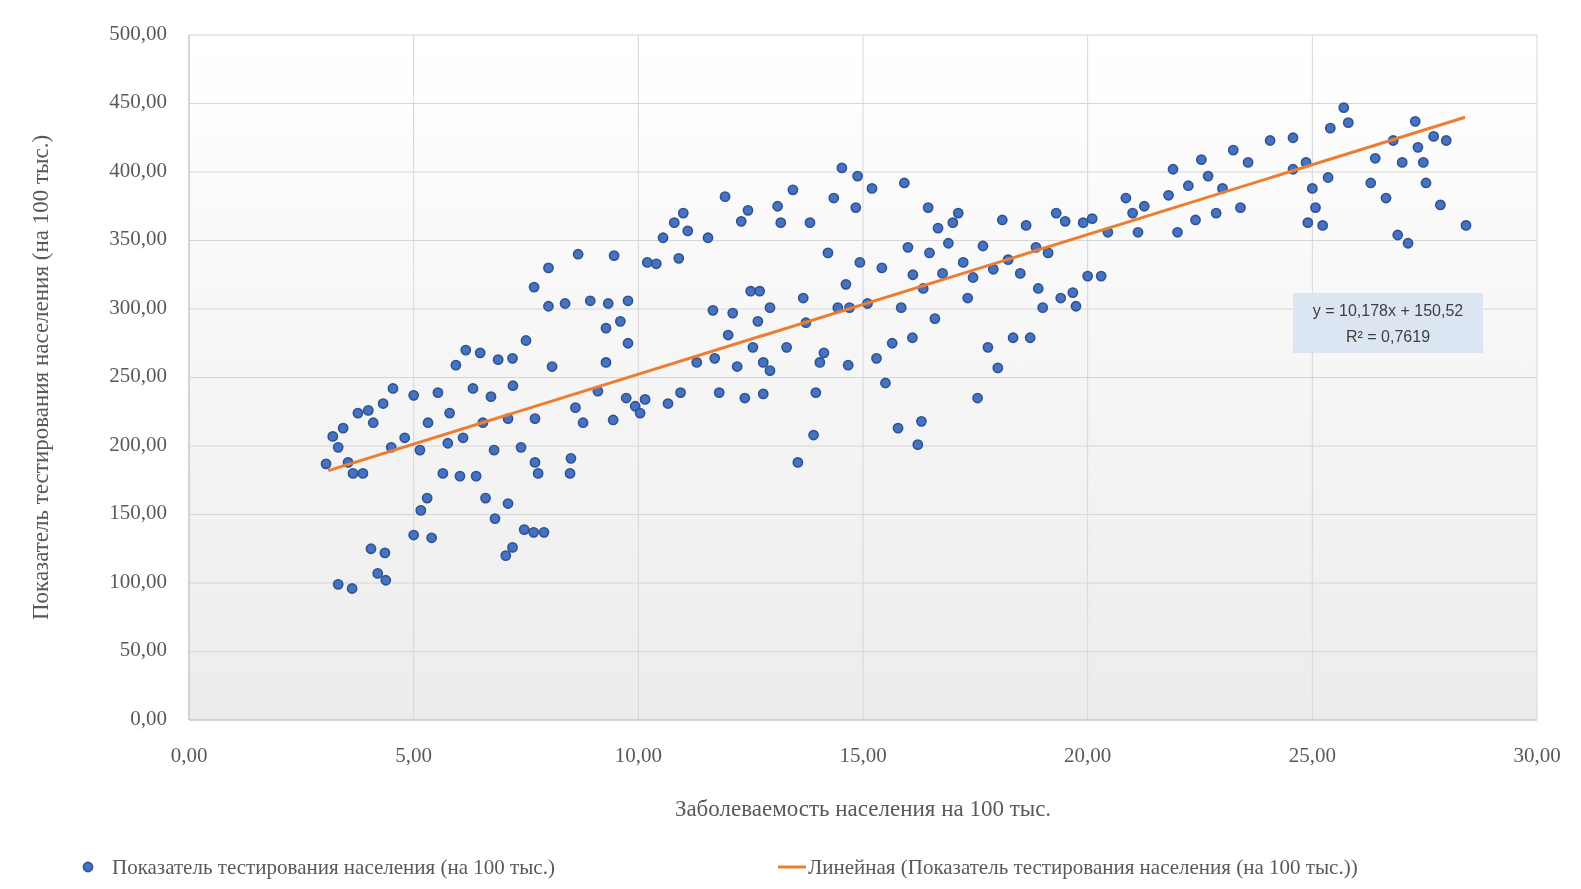 This screenshot has height=889, width=1581. What do you see at coordinates (143, 649) in the screenshot?
I see `y-tick-label: 50,00` at bounding box center [143, 649].